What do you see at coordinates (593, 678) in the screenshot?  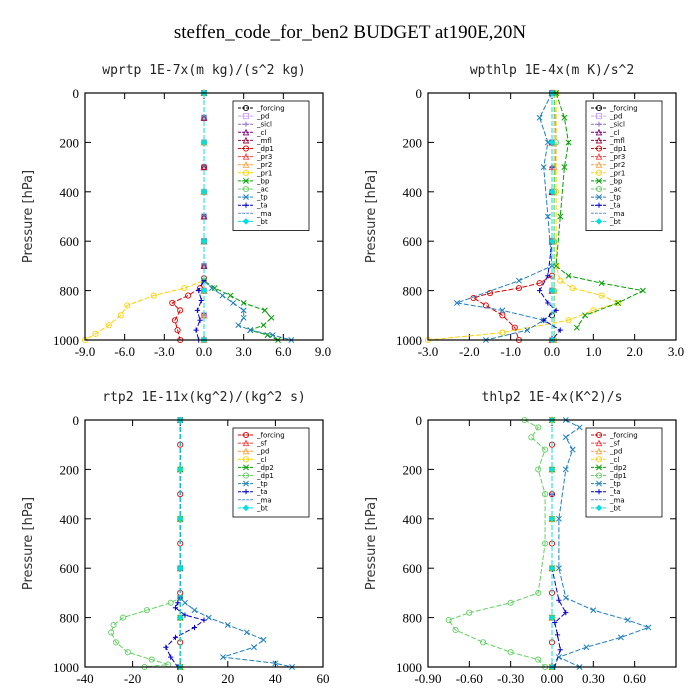 I see `x-tick-label: 0.30` at bounding box center [593, 678].